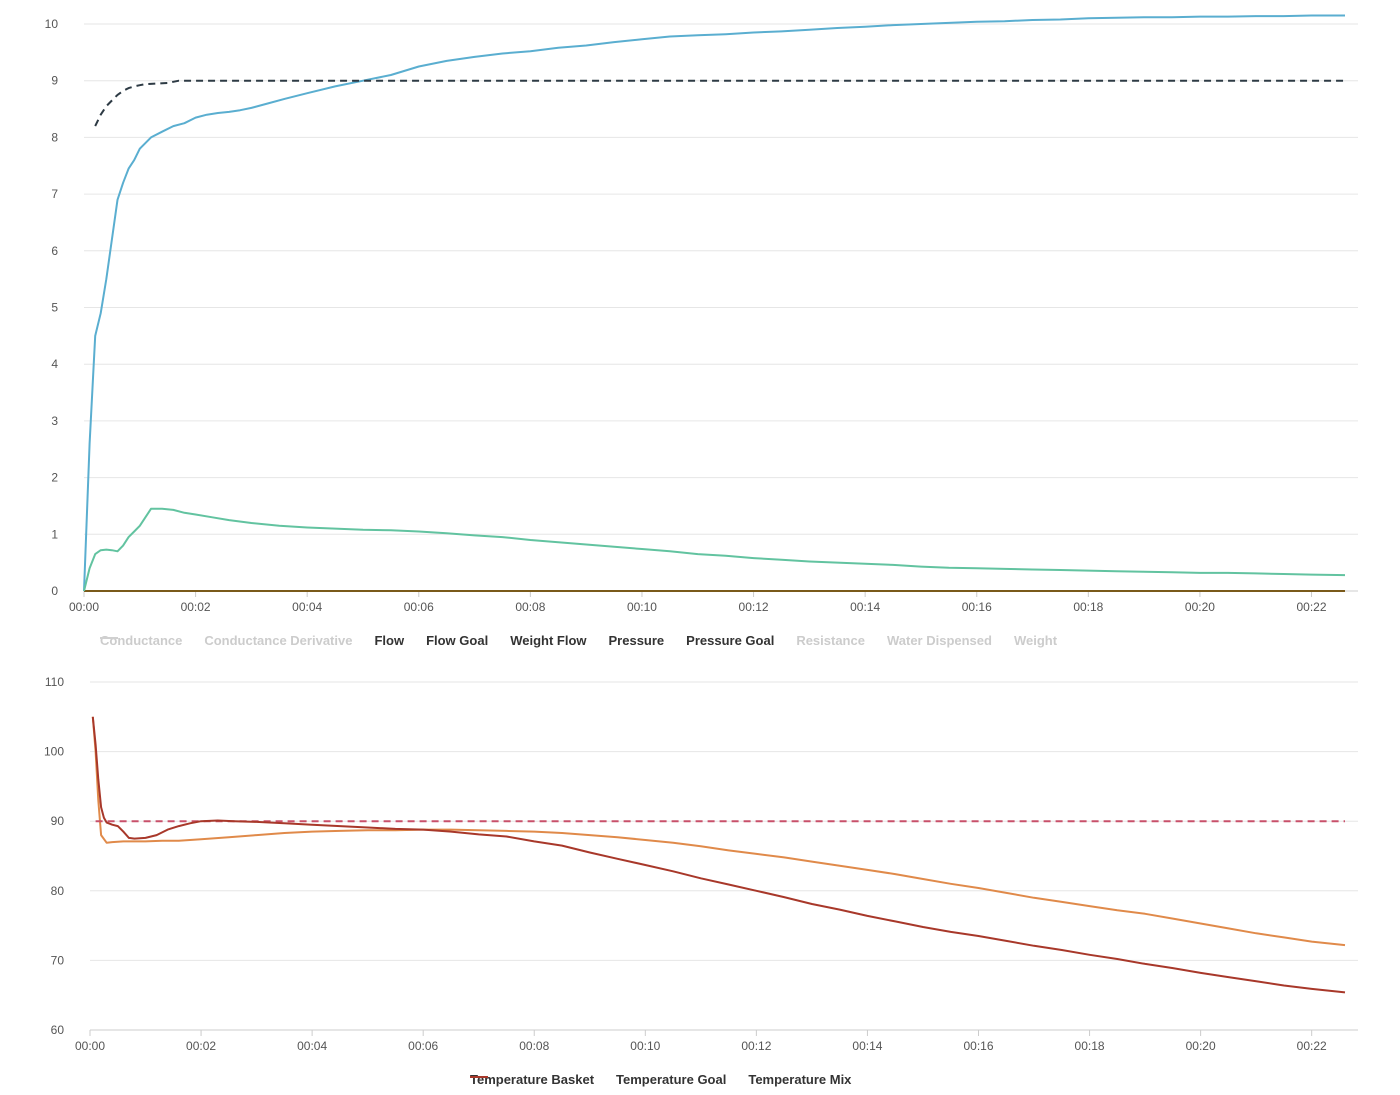 The width and height of the screenshot is (1400, 1095). Describe the element at coordinates (1035, 640) in the screenshot. I see `legend-label: Weight` at that location.